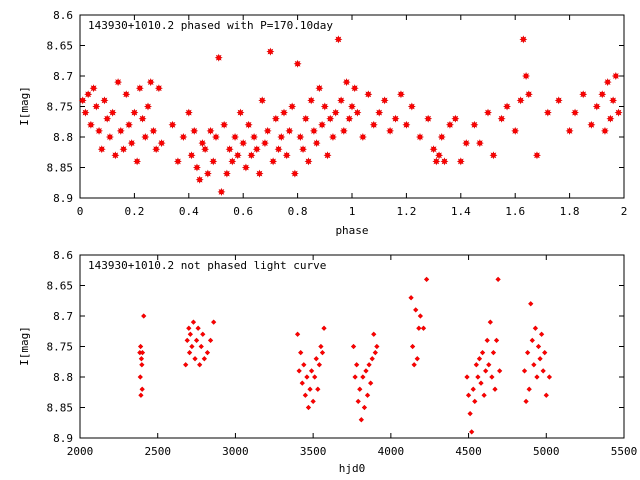 The width and height of the screenshot is (640, 480). I want to click on y-tick-label: 8.9, so click(63, 198).